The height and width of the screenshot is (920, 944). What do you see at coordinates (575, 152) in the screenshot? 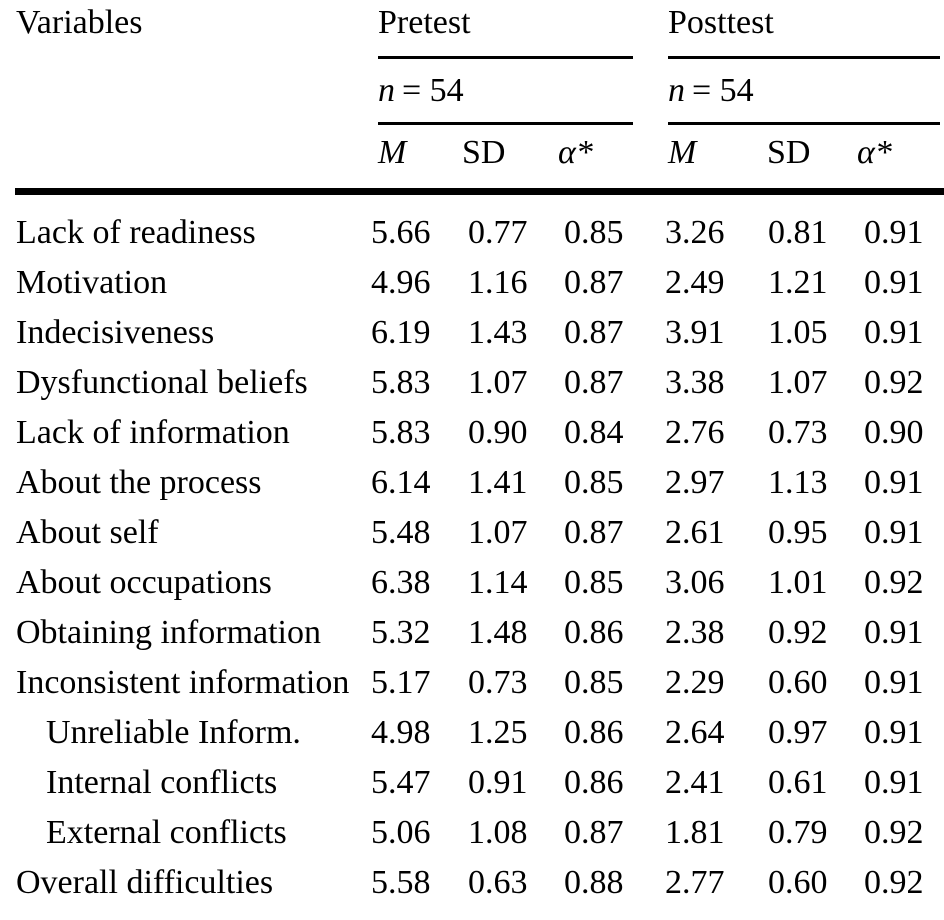
I see `pretest-alpha-column-header: α*` at bounding box center [575, 152].